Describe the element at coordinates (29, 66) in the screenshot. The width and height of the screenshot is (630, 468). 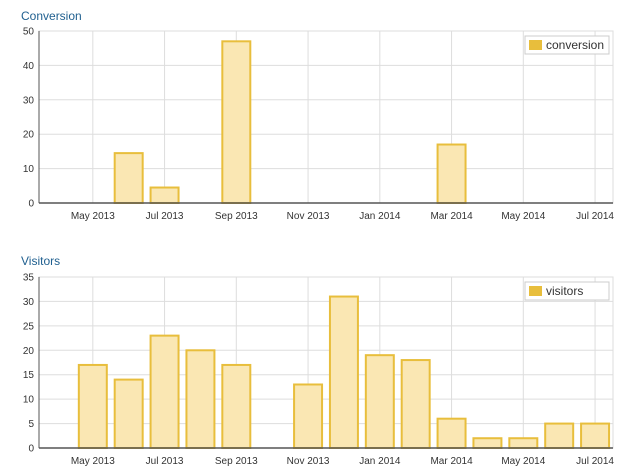
I see `y-tick-label: 40` at that location.